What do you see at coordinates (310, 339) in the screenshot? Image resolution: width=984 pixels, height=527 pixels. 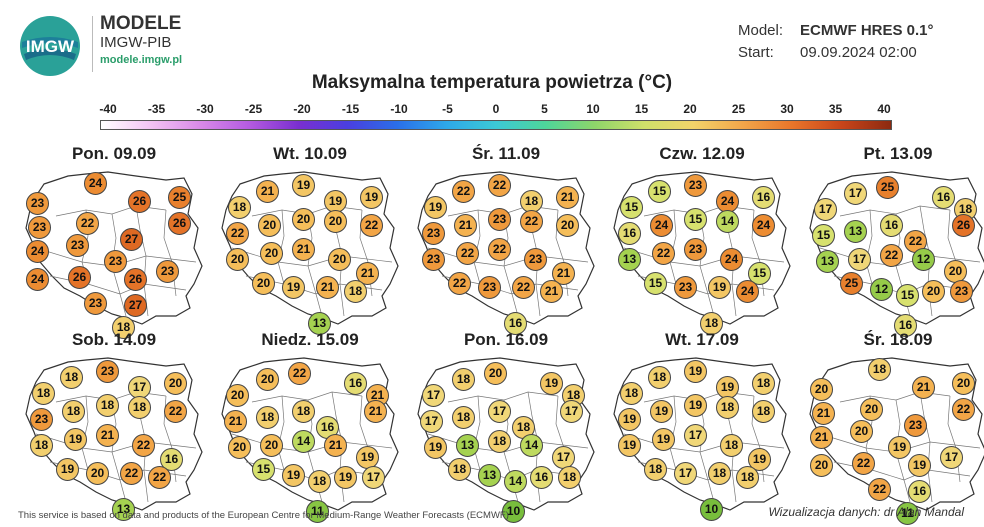 I see `panel-date: Niedz. 15.09` at bounding box center [310, 339].